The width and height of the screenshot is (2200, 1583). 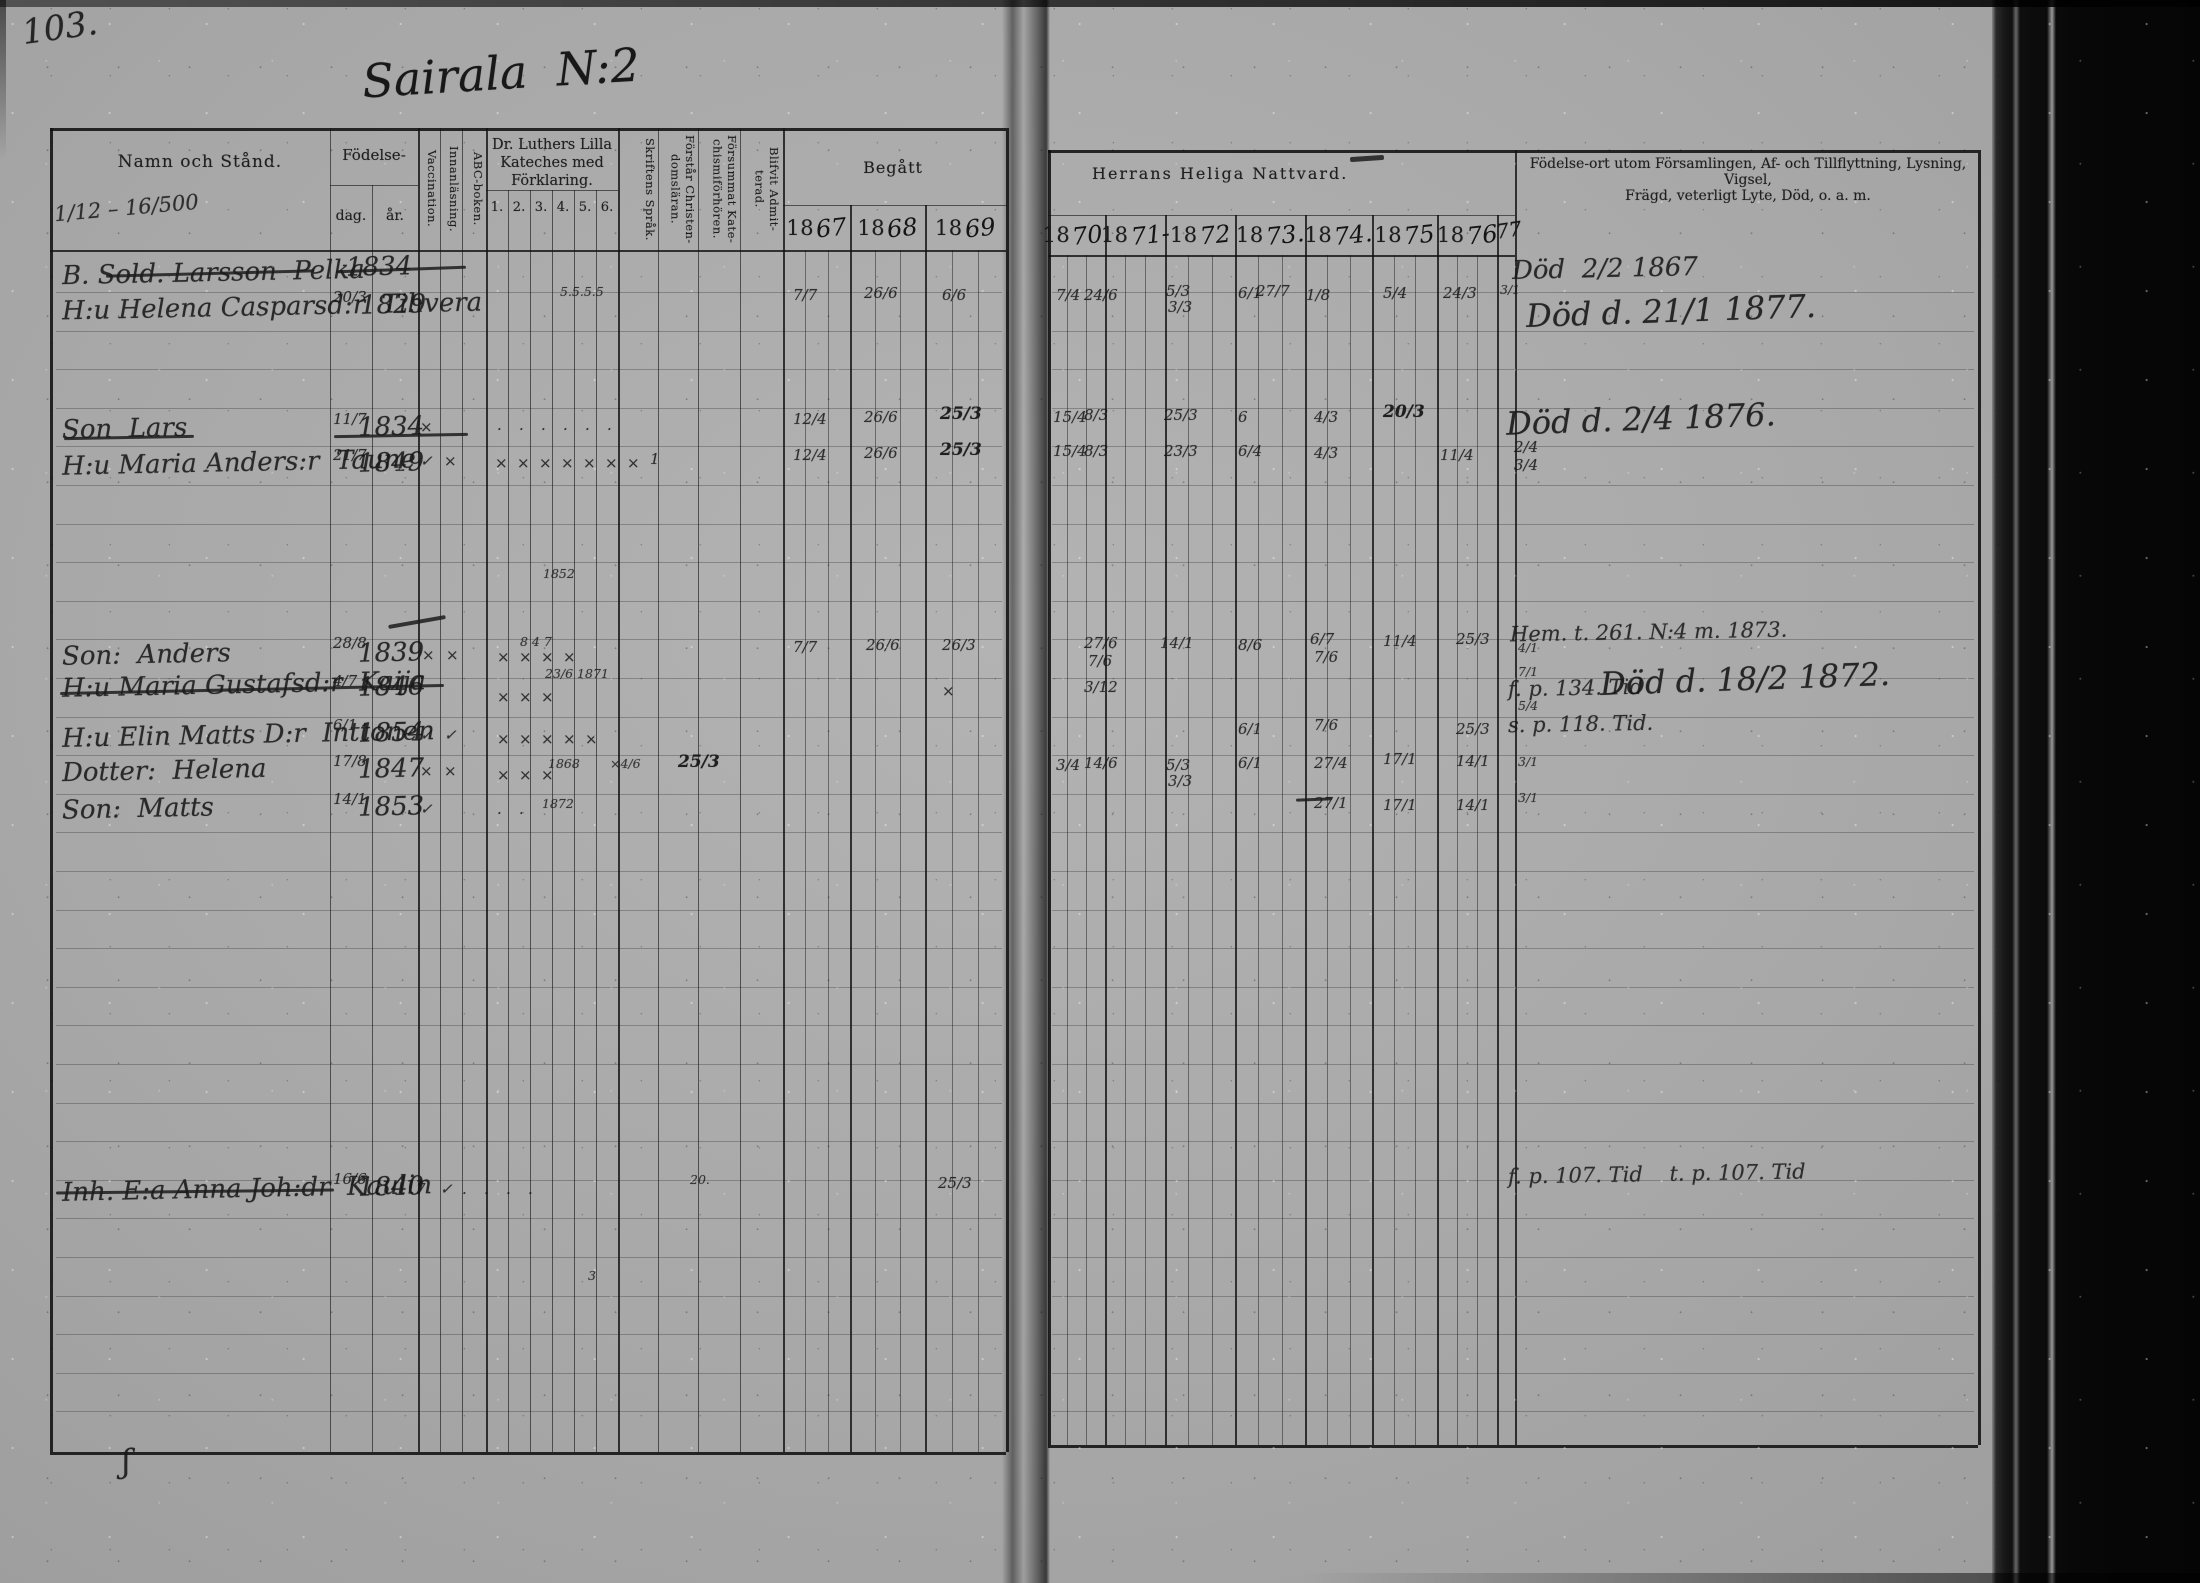 What do you see at coordinates (126, 1461) in the screenshot?
I see `handwritten-entry: ʃ` at bounding box center [126, 1461].